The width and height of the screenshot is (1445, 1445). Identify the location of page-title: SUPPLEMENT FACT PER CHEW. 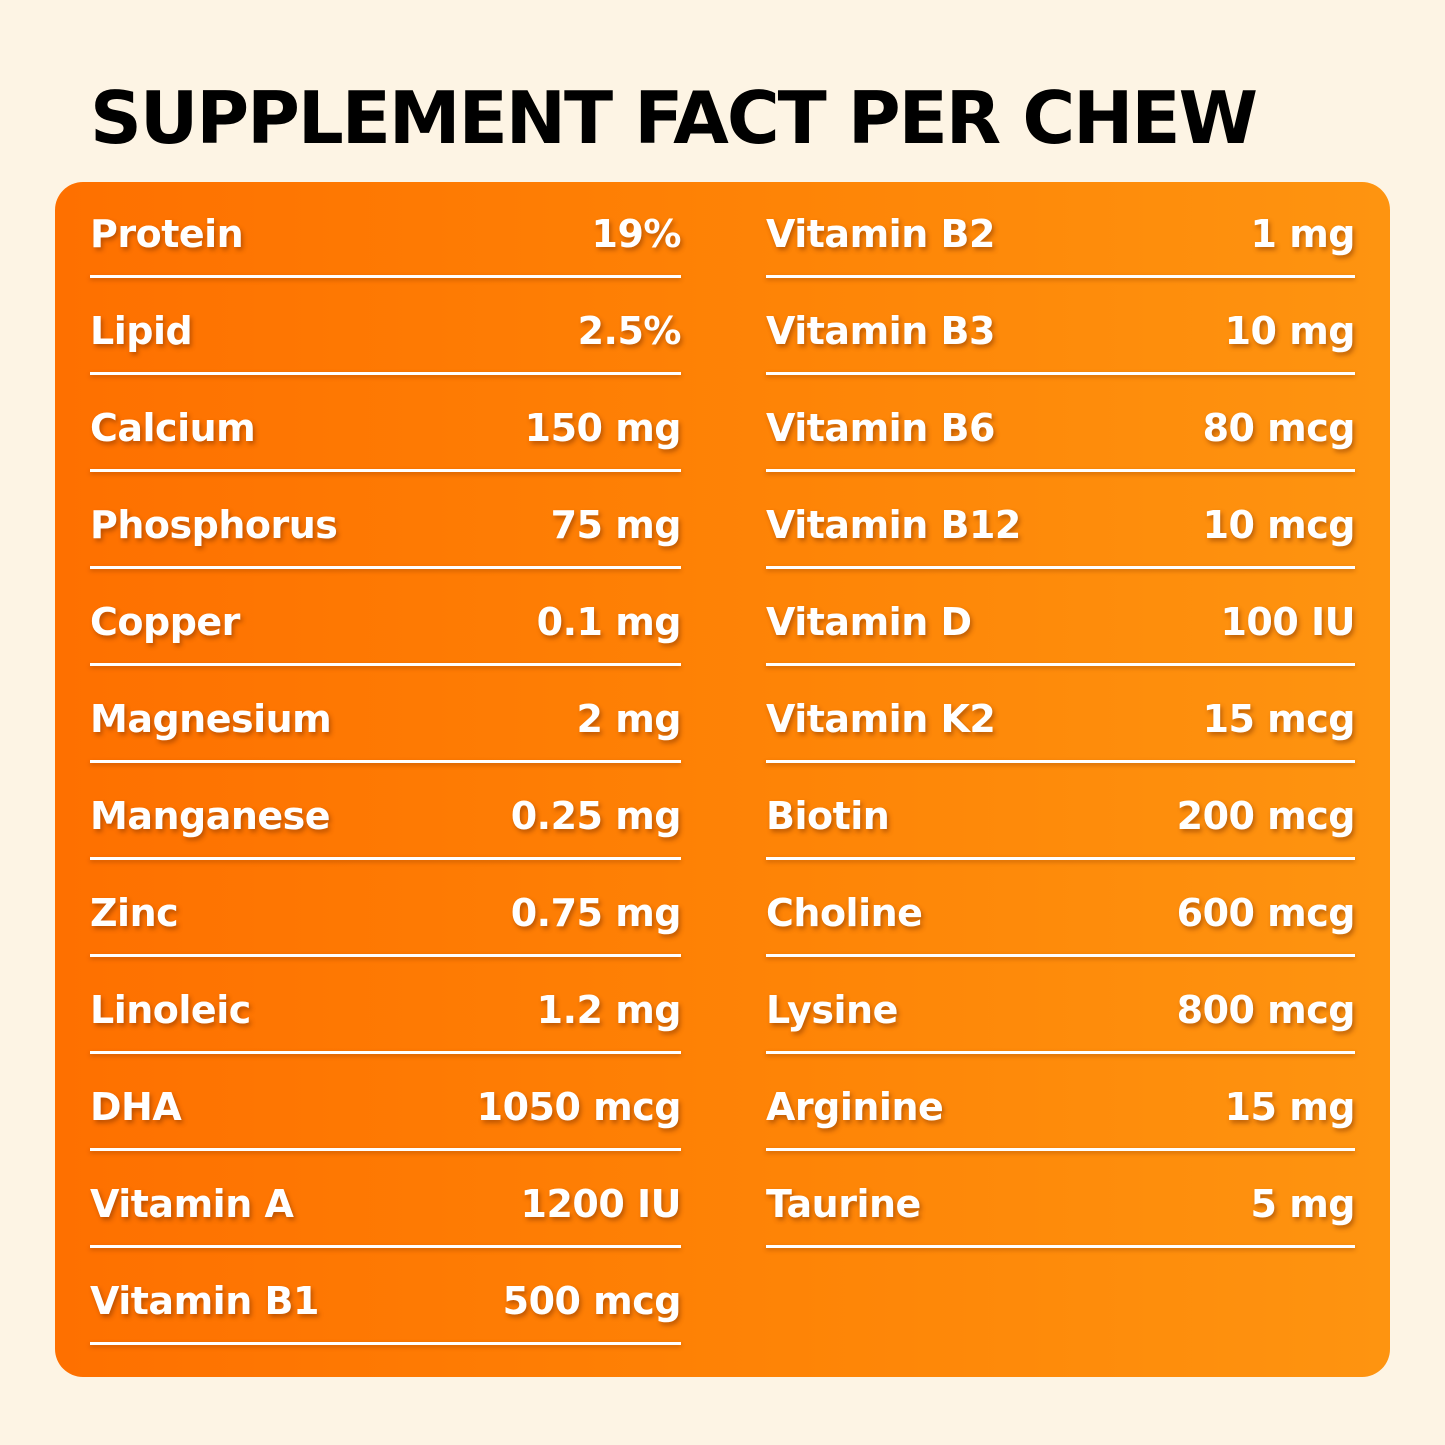
(674, 118).